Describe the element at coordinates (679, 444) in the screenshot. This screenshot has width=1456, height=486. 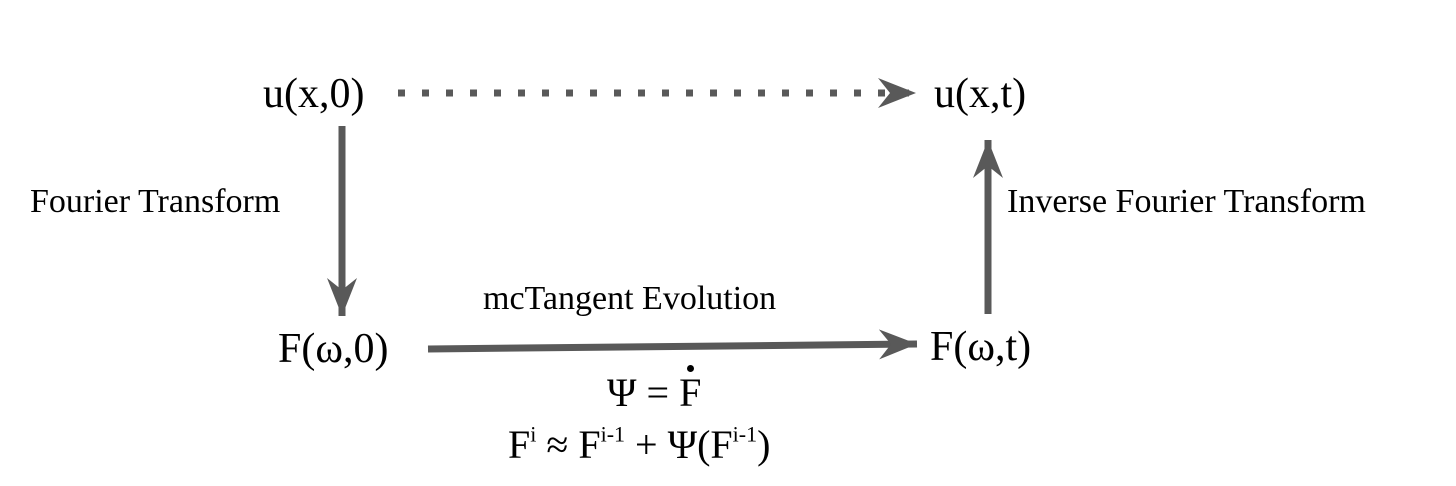
I see `update-plus-psi: + Ψ(F` at that location.